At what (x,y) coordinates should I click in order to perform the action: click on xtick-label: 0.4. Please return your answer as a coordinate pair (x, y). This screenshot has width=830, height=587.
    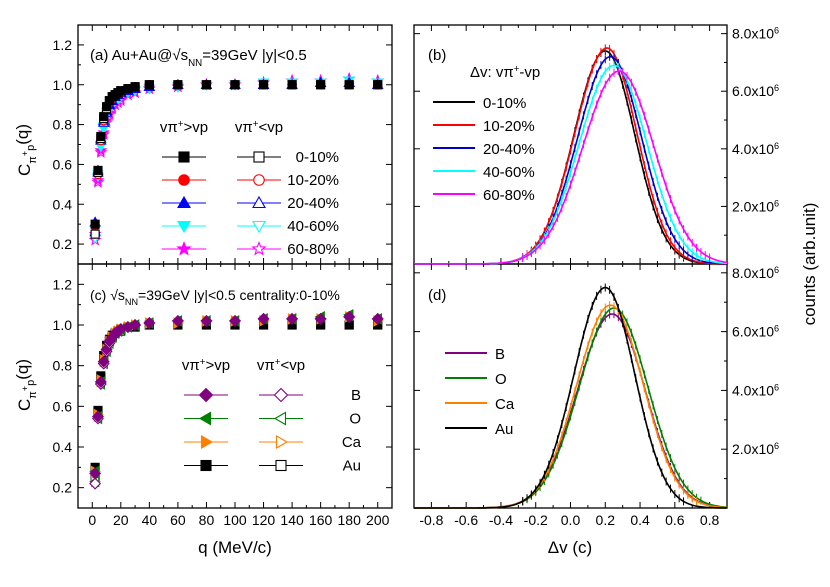
    Looking at the image, I should click on (640, 520).